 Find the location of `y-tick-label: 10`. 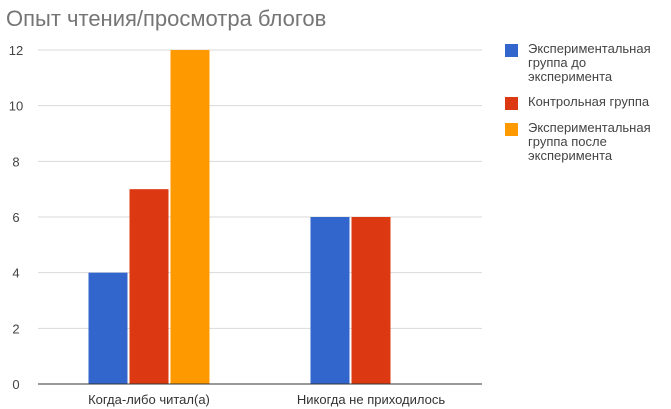

y-tick-label: 10 is located at coordinates (16, 106).